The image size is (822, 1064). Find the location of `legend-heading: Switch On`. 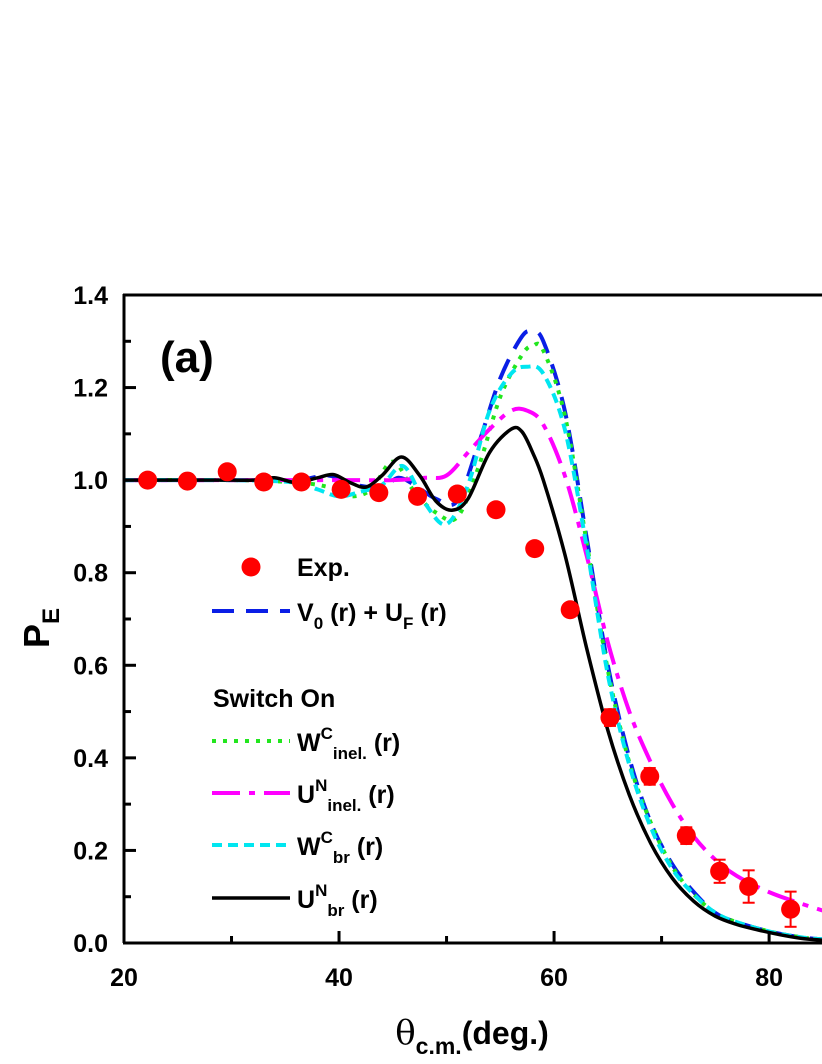

legend-heading: Switch On is located at coordinates (274, 699).